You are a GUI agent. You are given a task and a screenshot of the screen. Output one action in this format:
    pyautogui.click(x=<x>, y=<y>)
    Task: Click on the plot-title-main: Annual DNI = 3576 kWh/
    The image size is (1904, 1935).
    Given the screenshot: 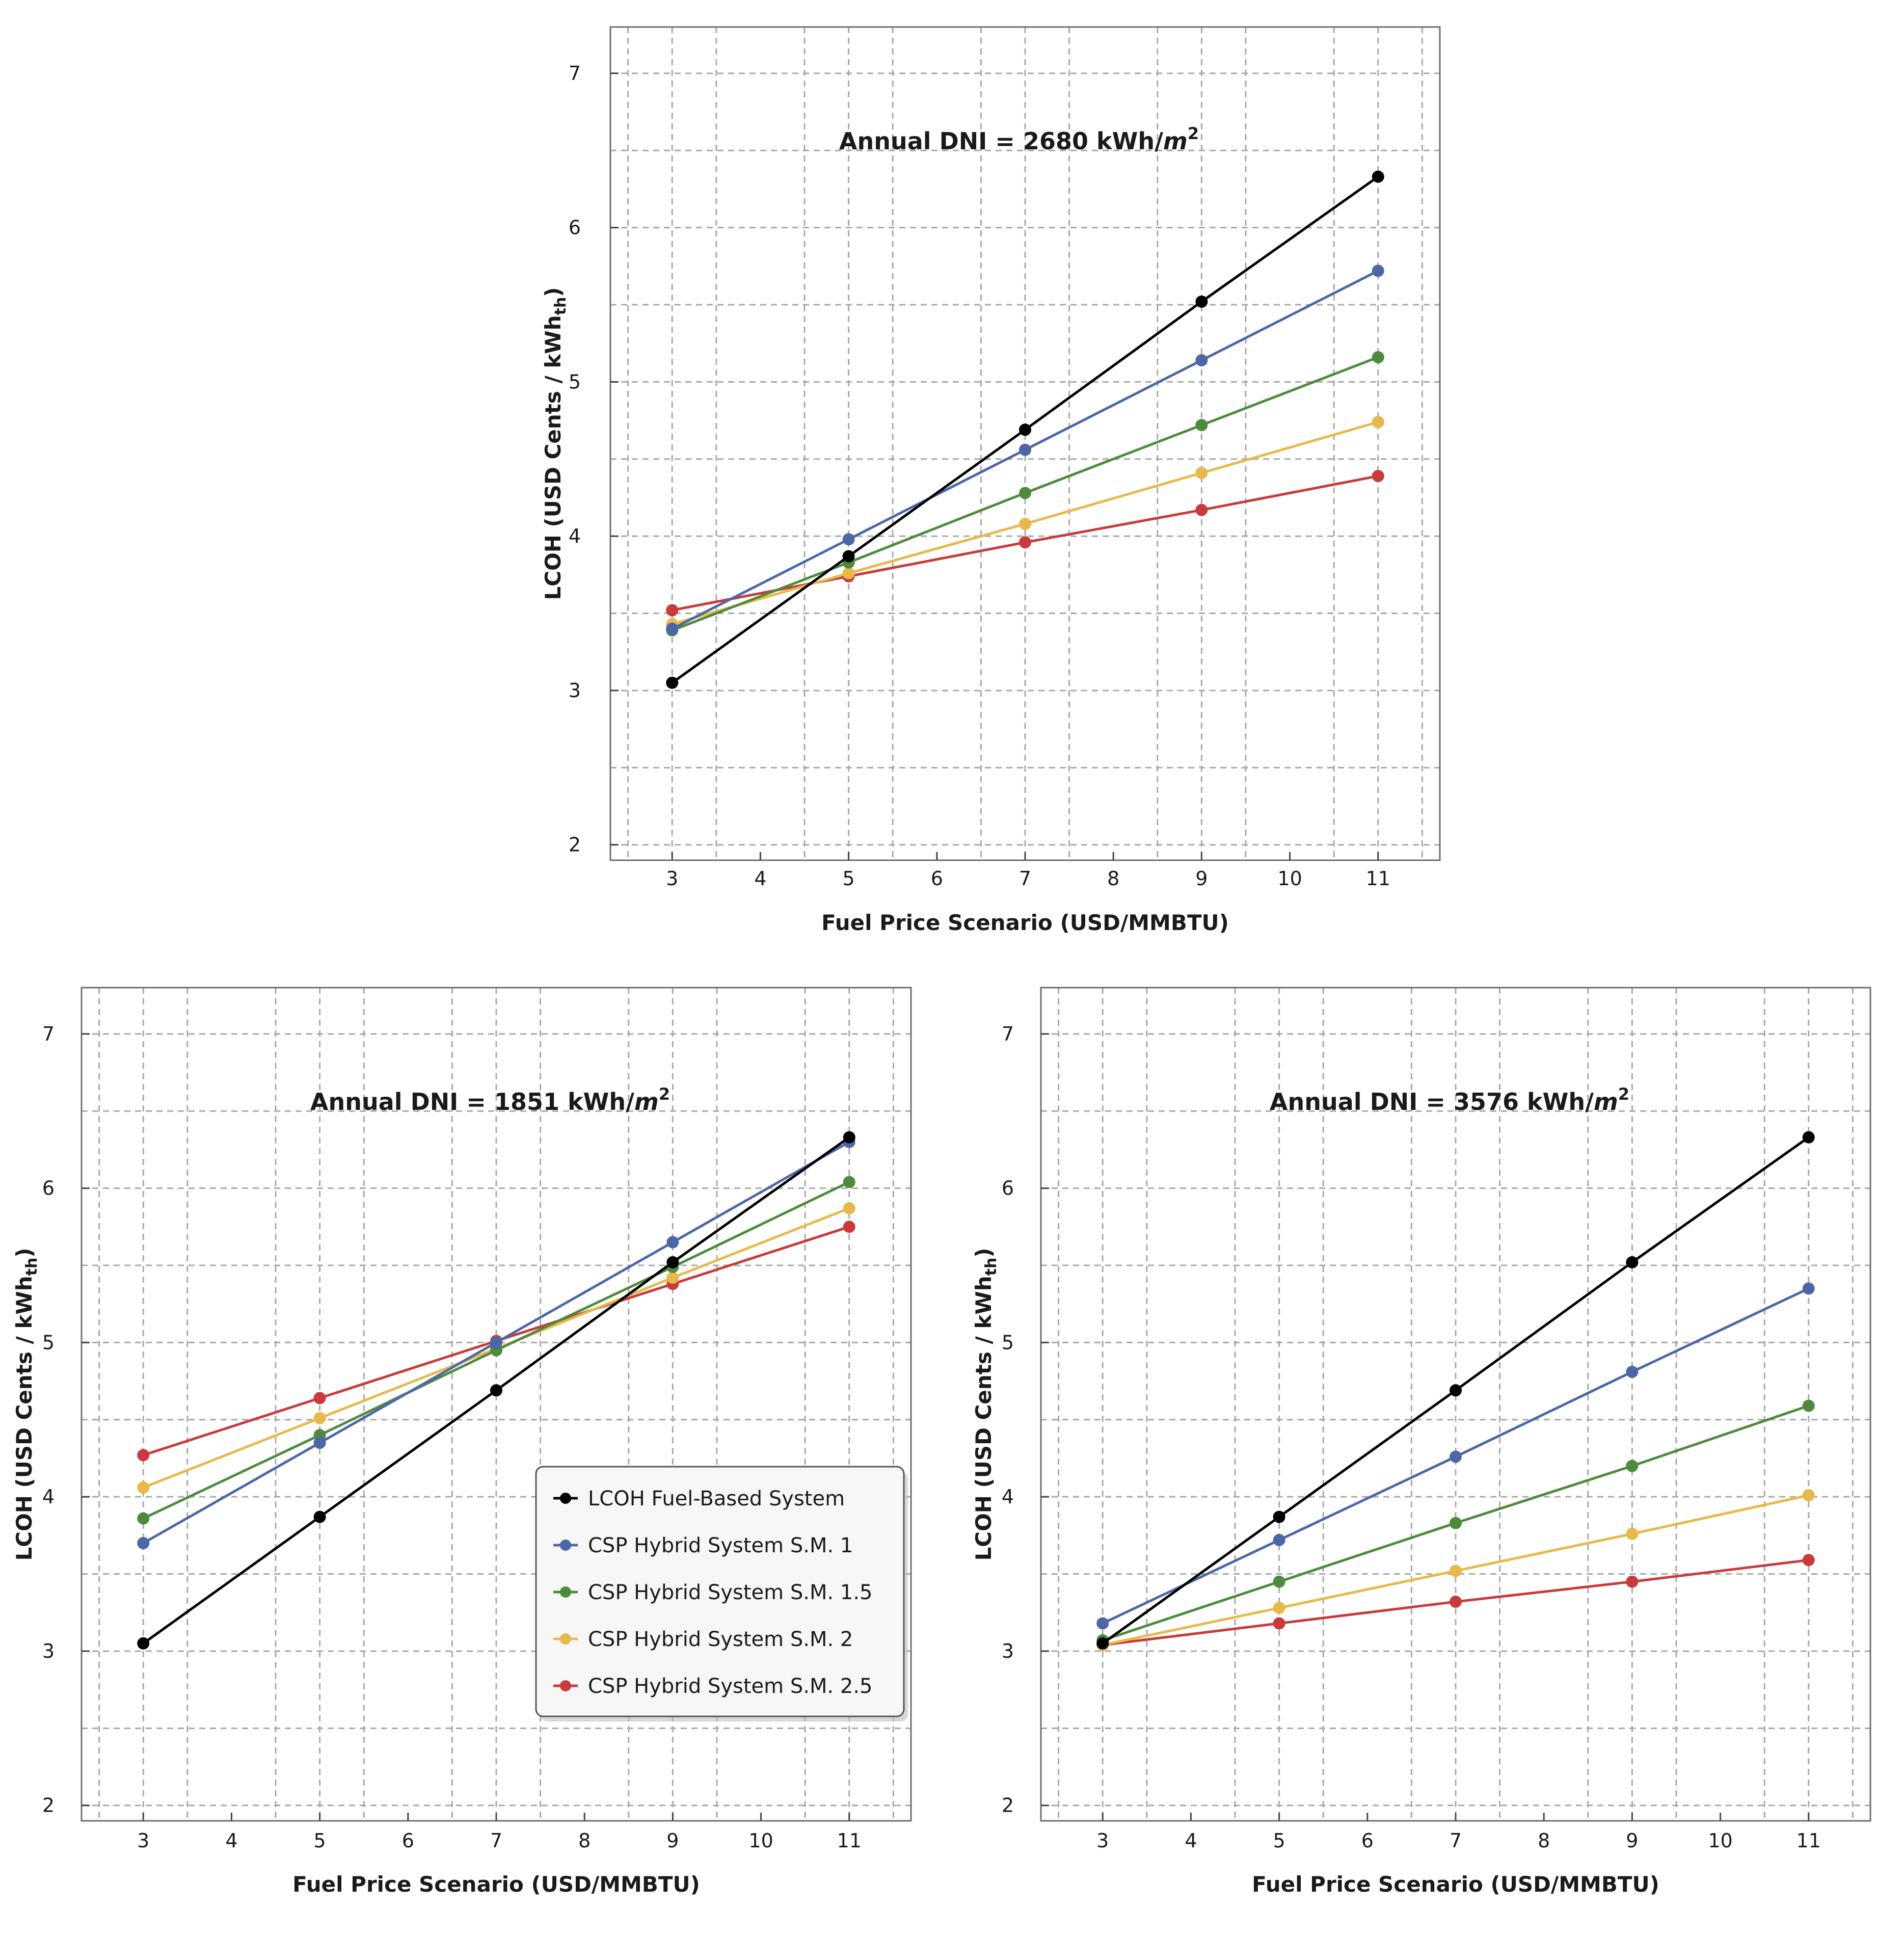 What is the action you would take?
    pyautogui.click(x=1432, y=1102)
    